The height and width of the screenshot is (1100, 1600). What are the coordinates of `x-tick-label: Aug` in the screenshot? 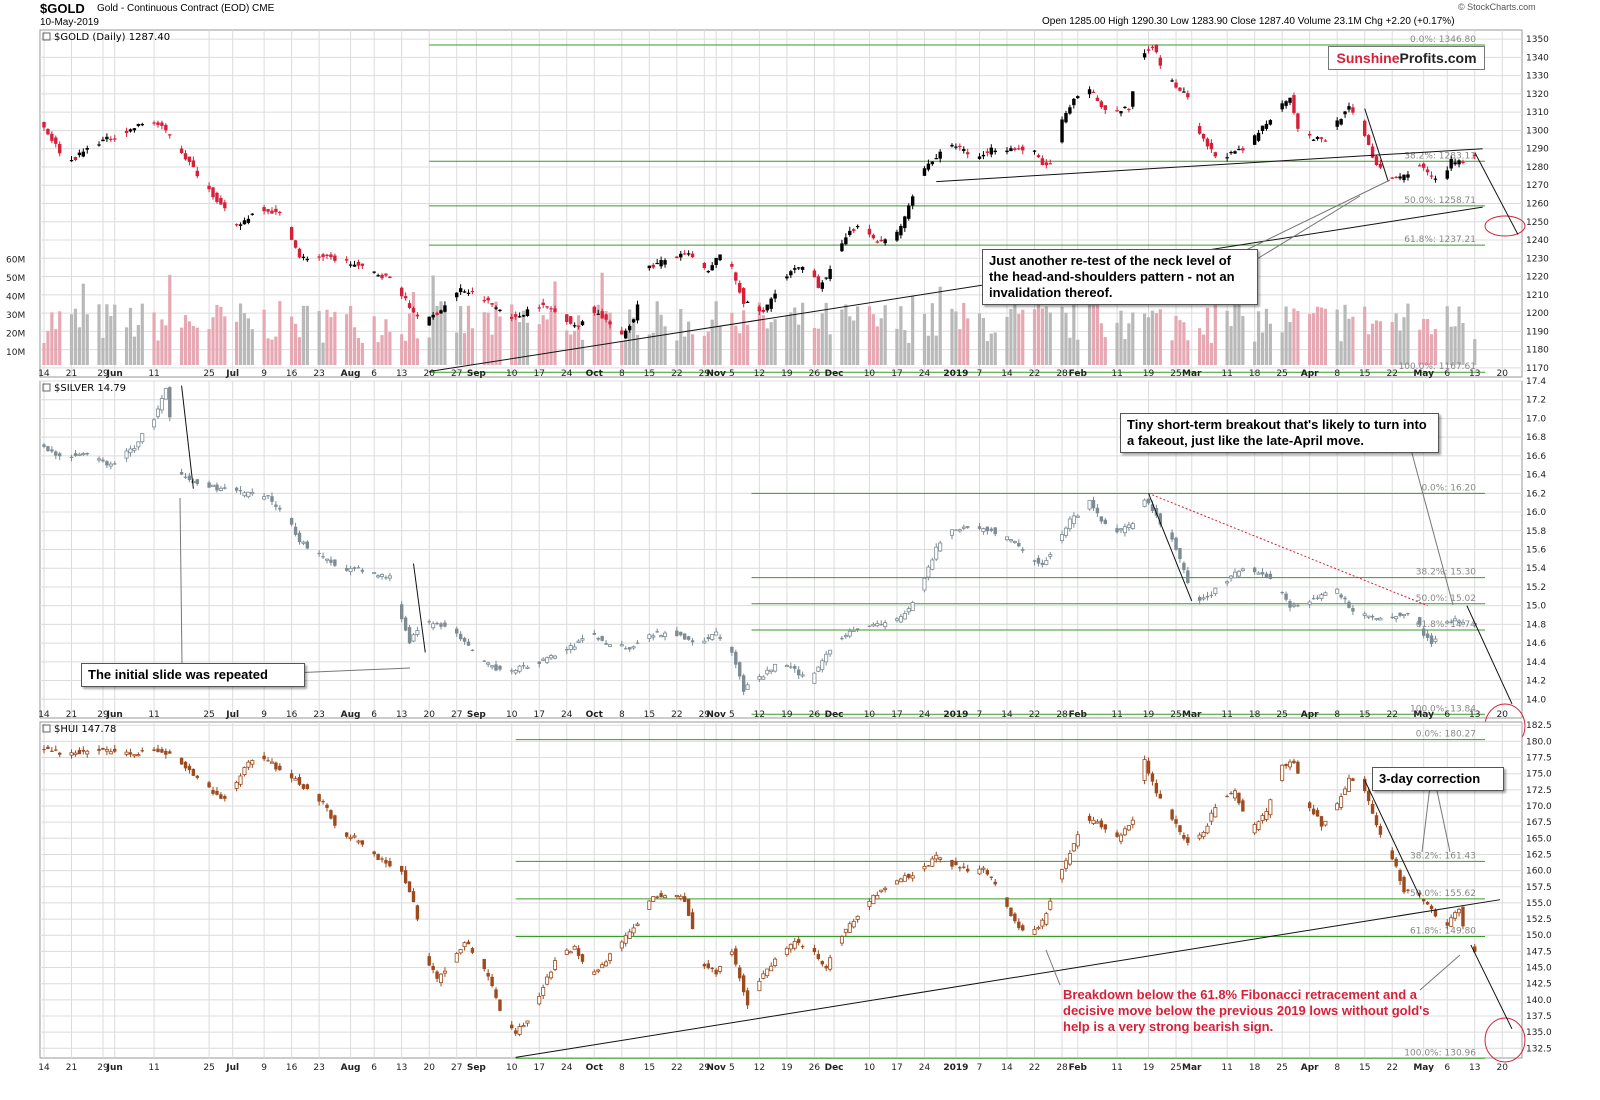 It's located at (351, 1068).